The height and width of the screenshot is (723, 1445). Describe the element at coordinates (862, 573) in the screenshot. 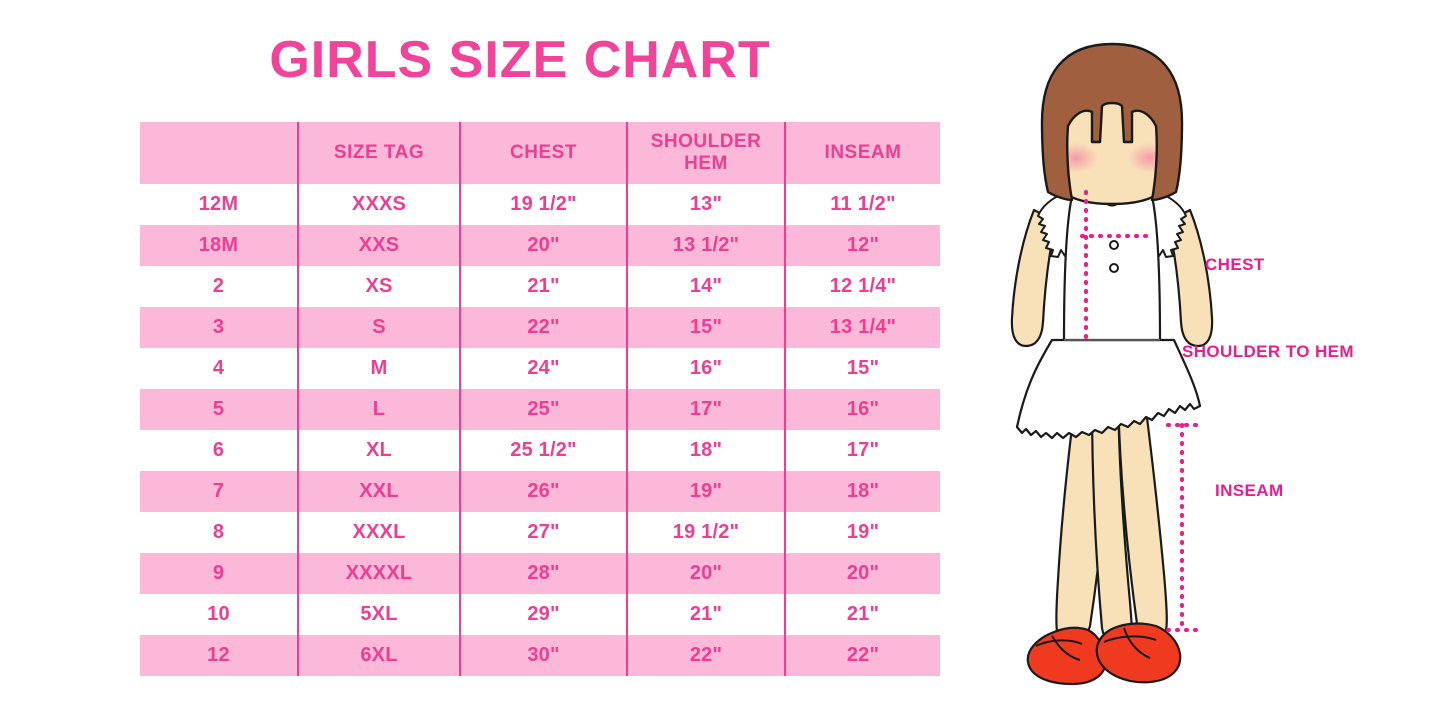

I see `cell-inseam: 20"` at that location.